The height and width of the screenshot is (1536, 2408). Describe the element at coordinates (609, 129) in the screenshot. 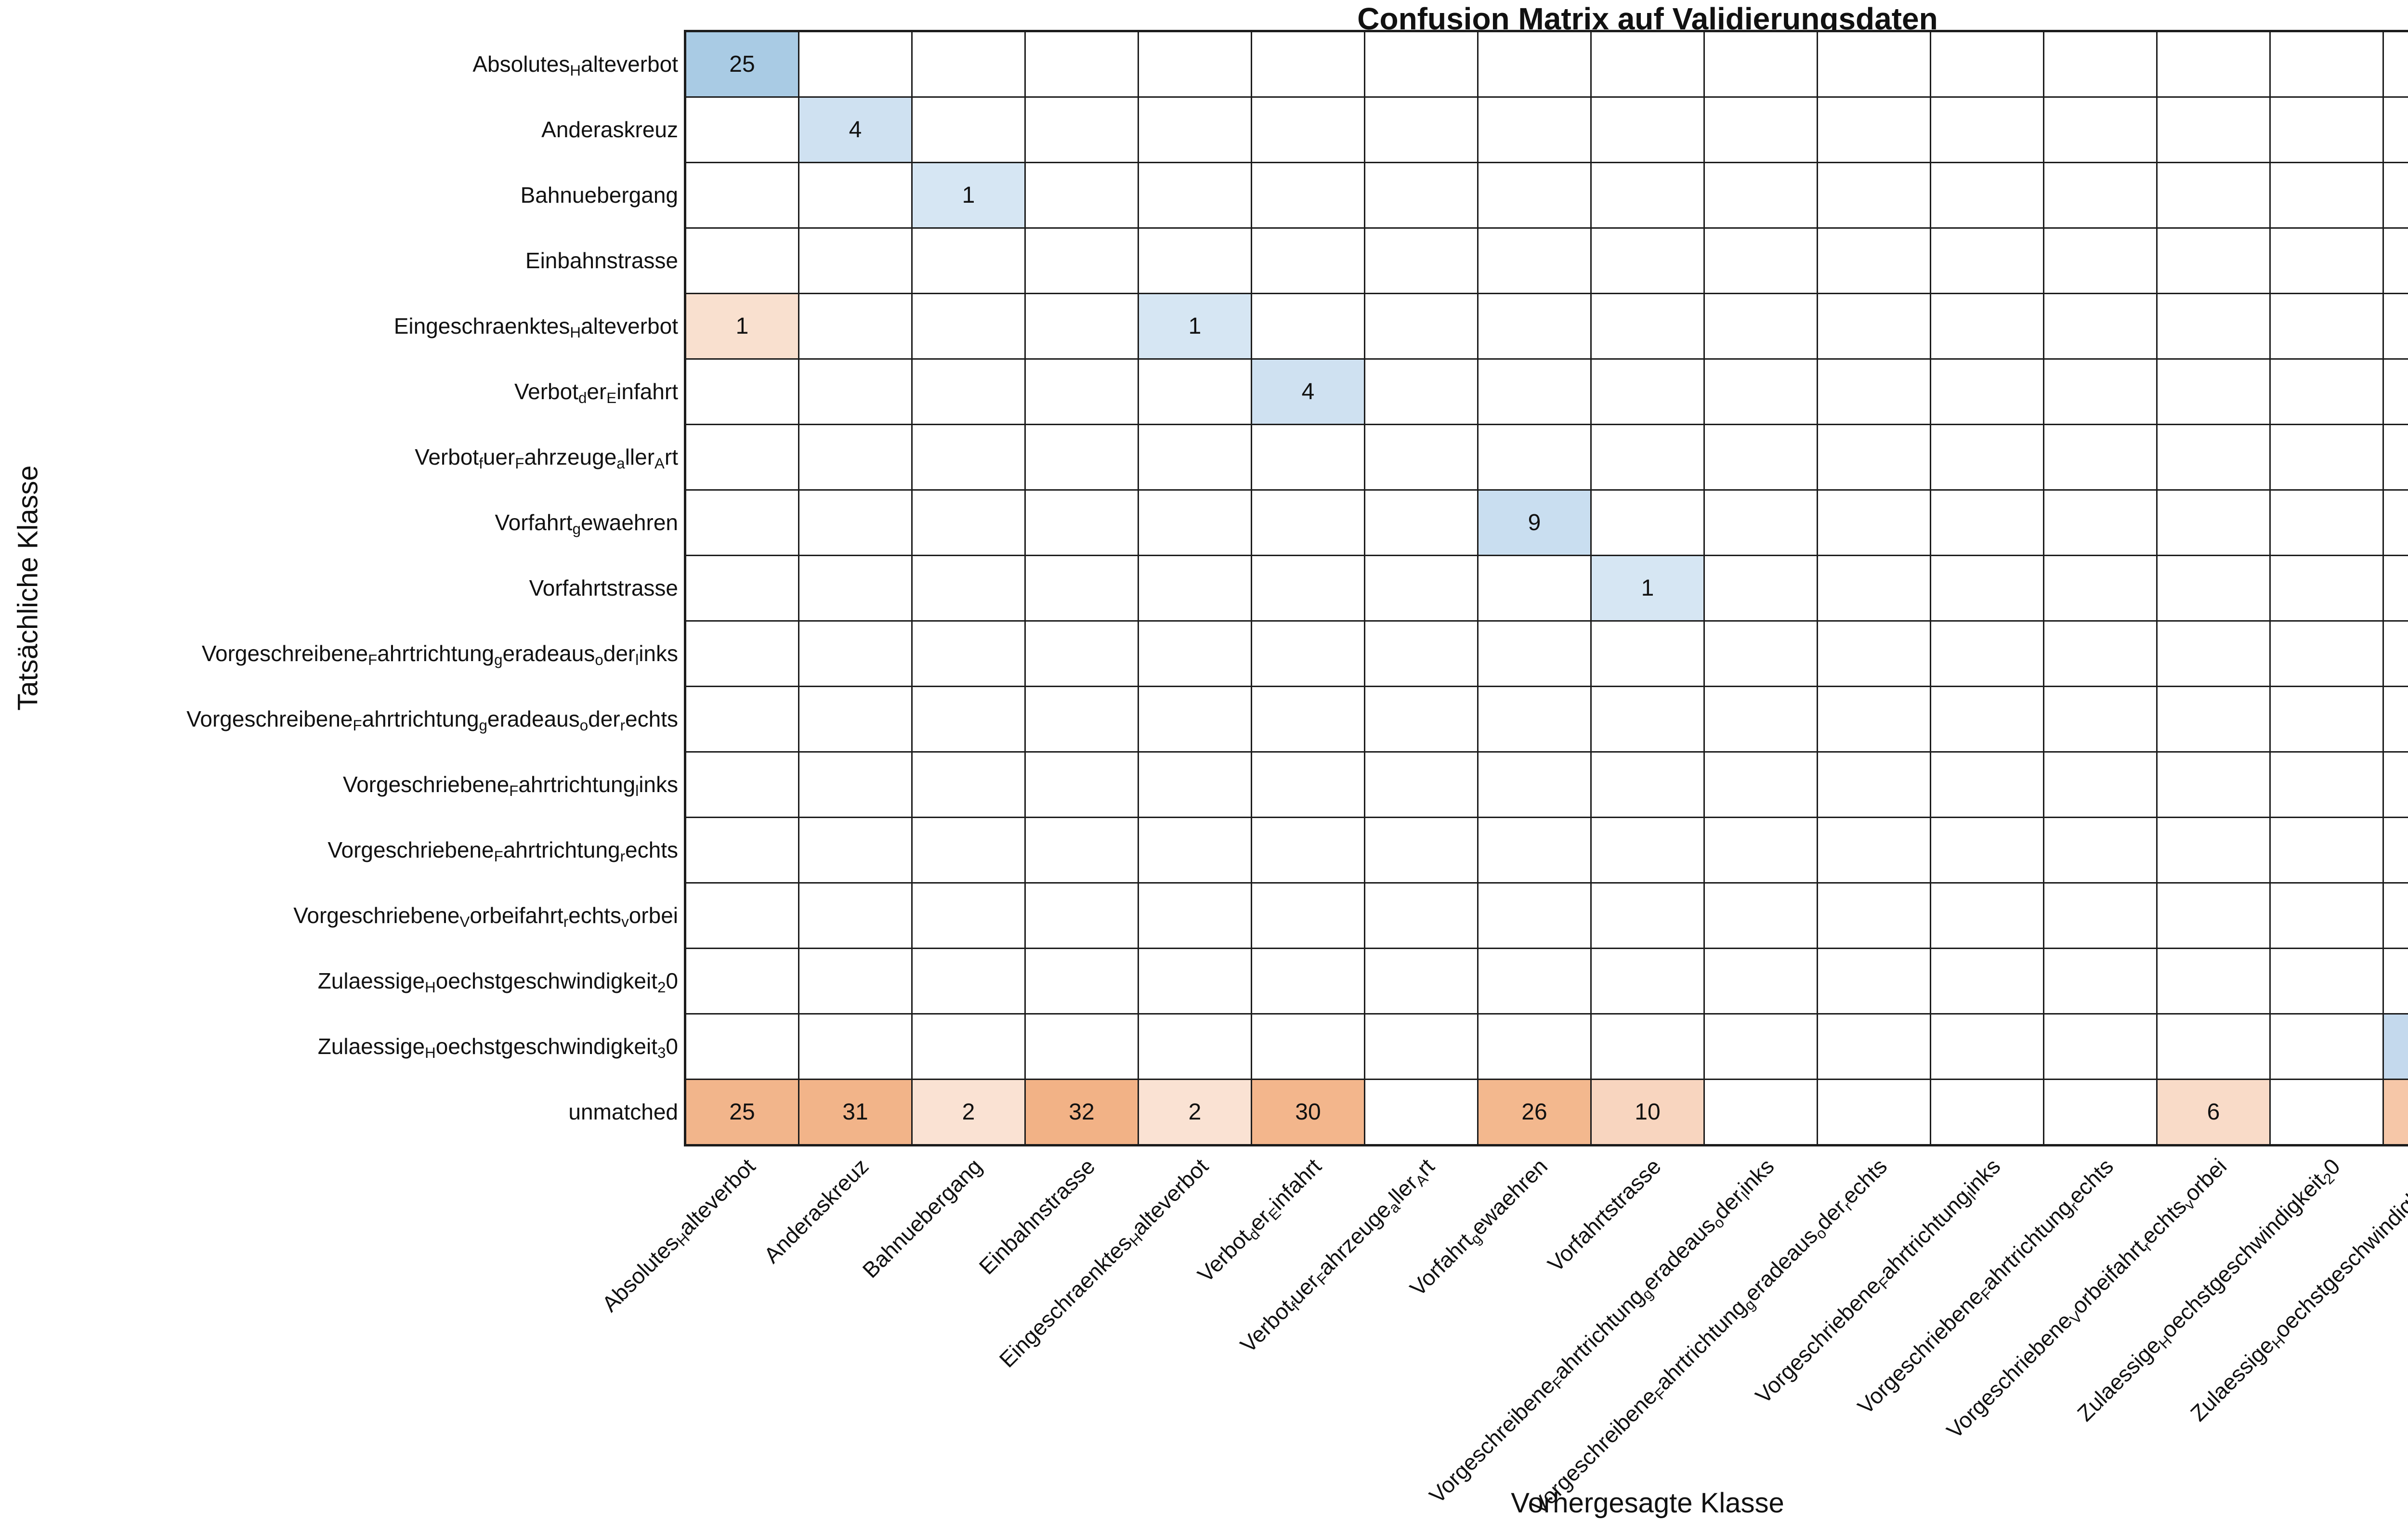

I see `y-tick-label: Anderaskreuz` at that location.